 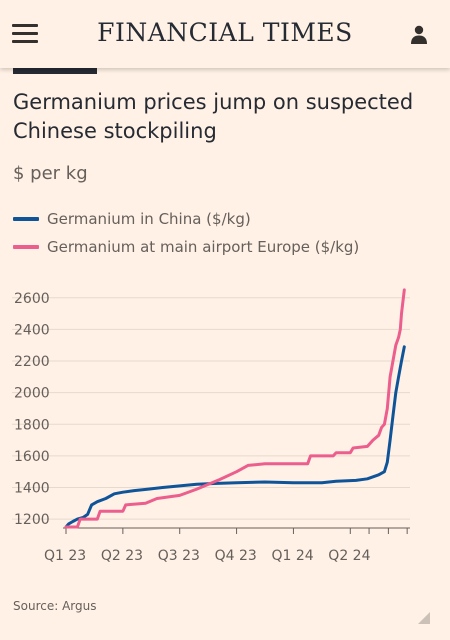 I want to click on y-tick-label: 1800, so click(x=32, y=425).